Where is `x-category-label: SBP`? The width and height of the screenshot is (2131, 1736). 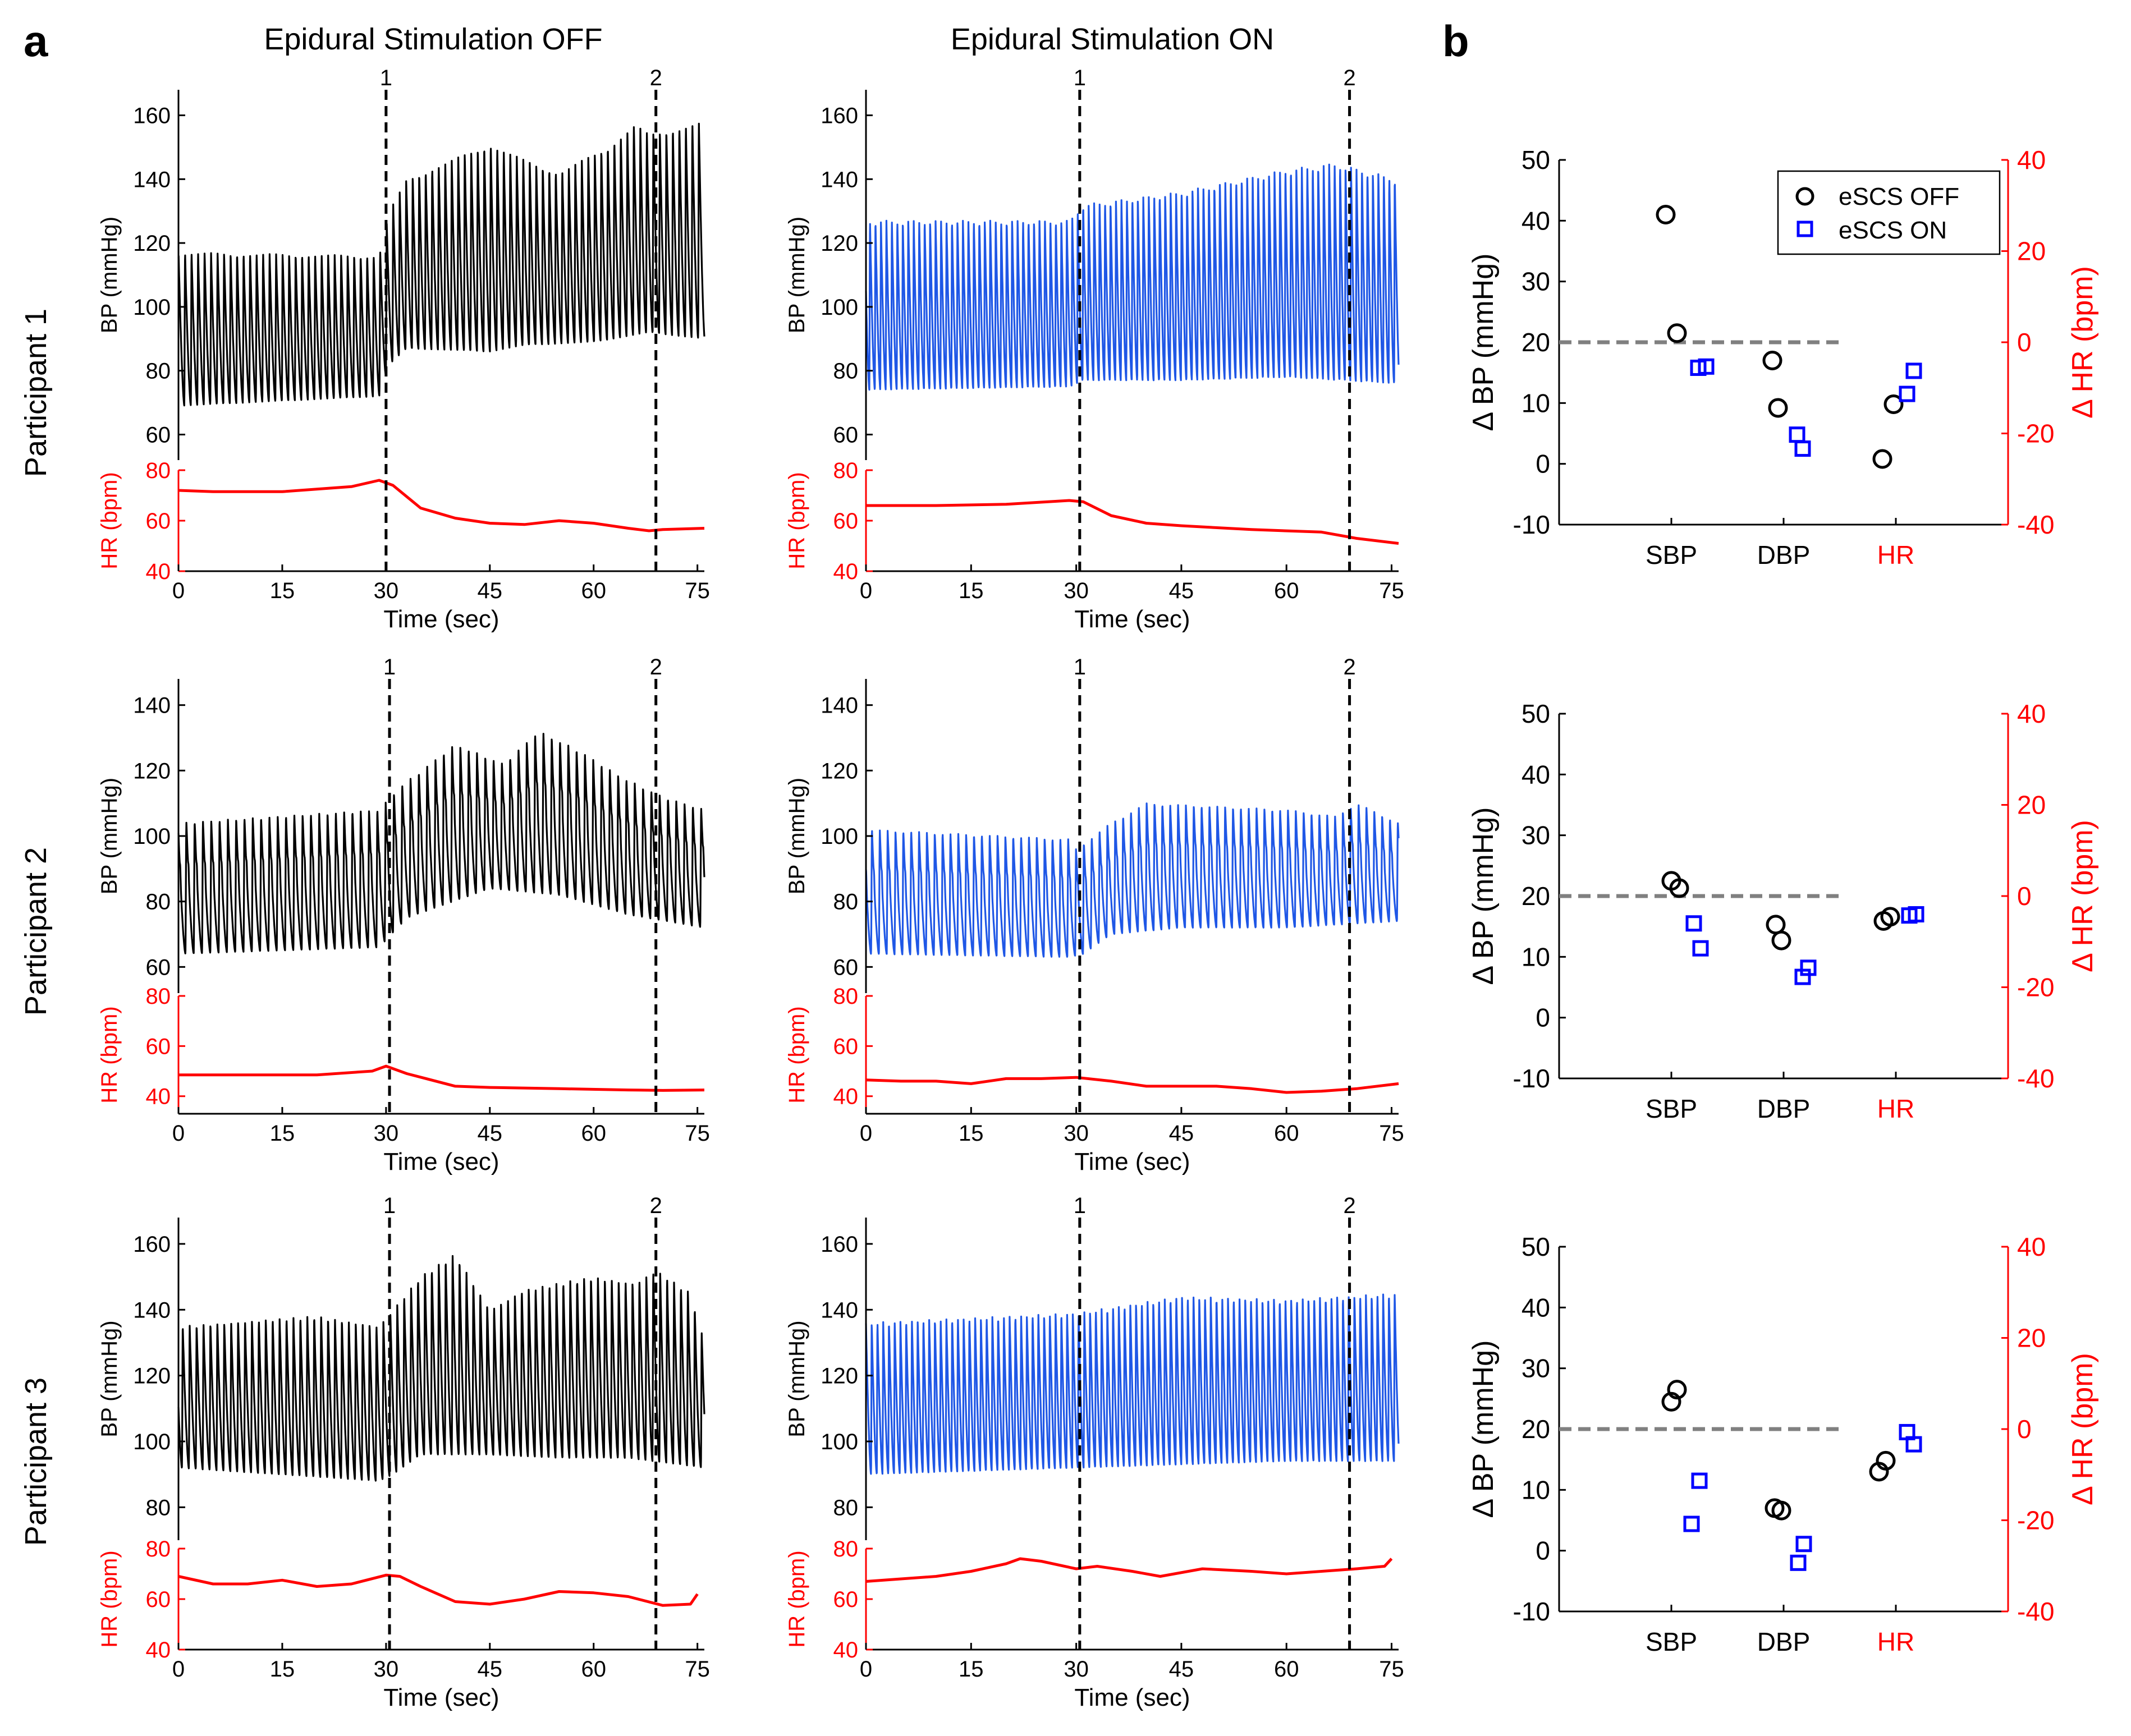 x-category-label: SBP is located at coordinates (1671, 555).